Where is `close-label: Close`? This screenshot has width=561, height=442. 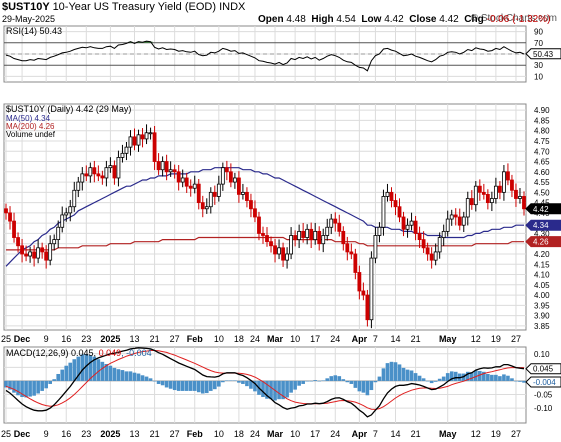
close-label: Close is located at coordinates (423, 19).